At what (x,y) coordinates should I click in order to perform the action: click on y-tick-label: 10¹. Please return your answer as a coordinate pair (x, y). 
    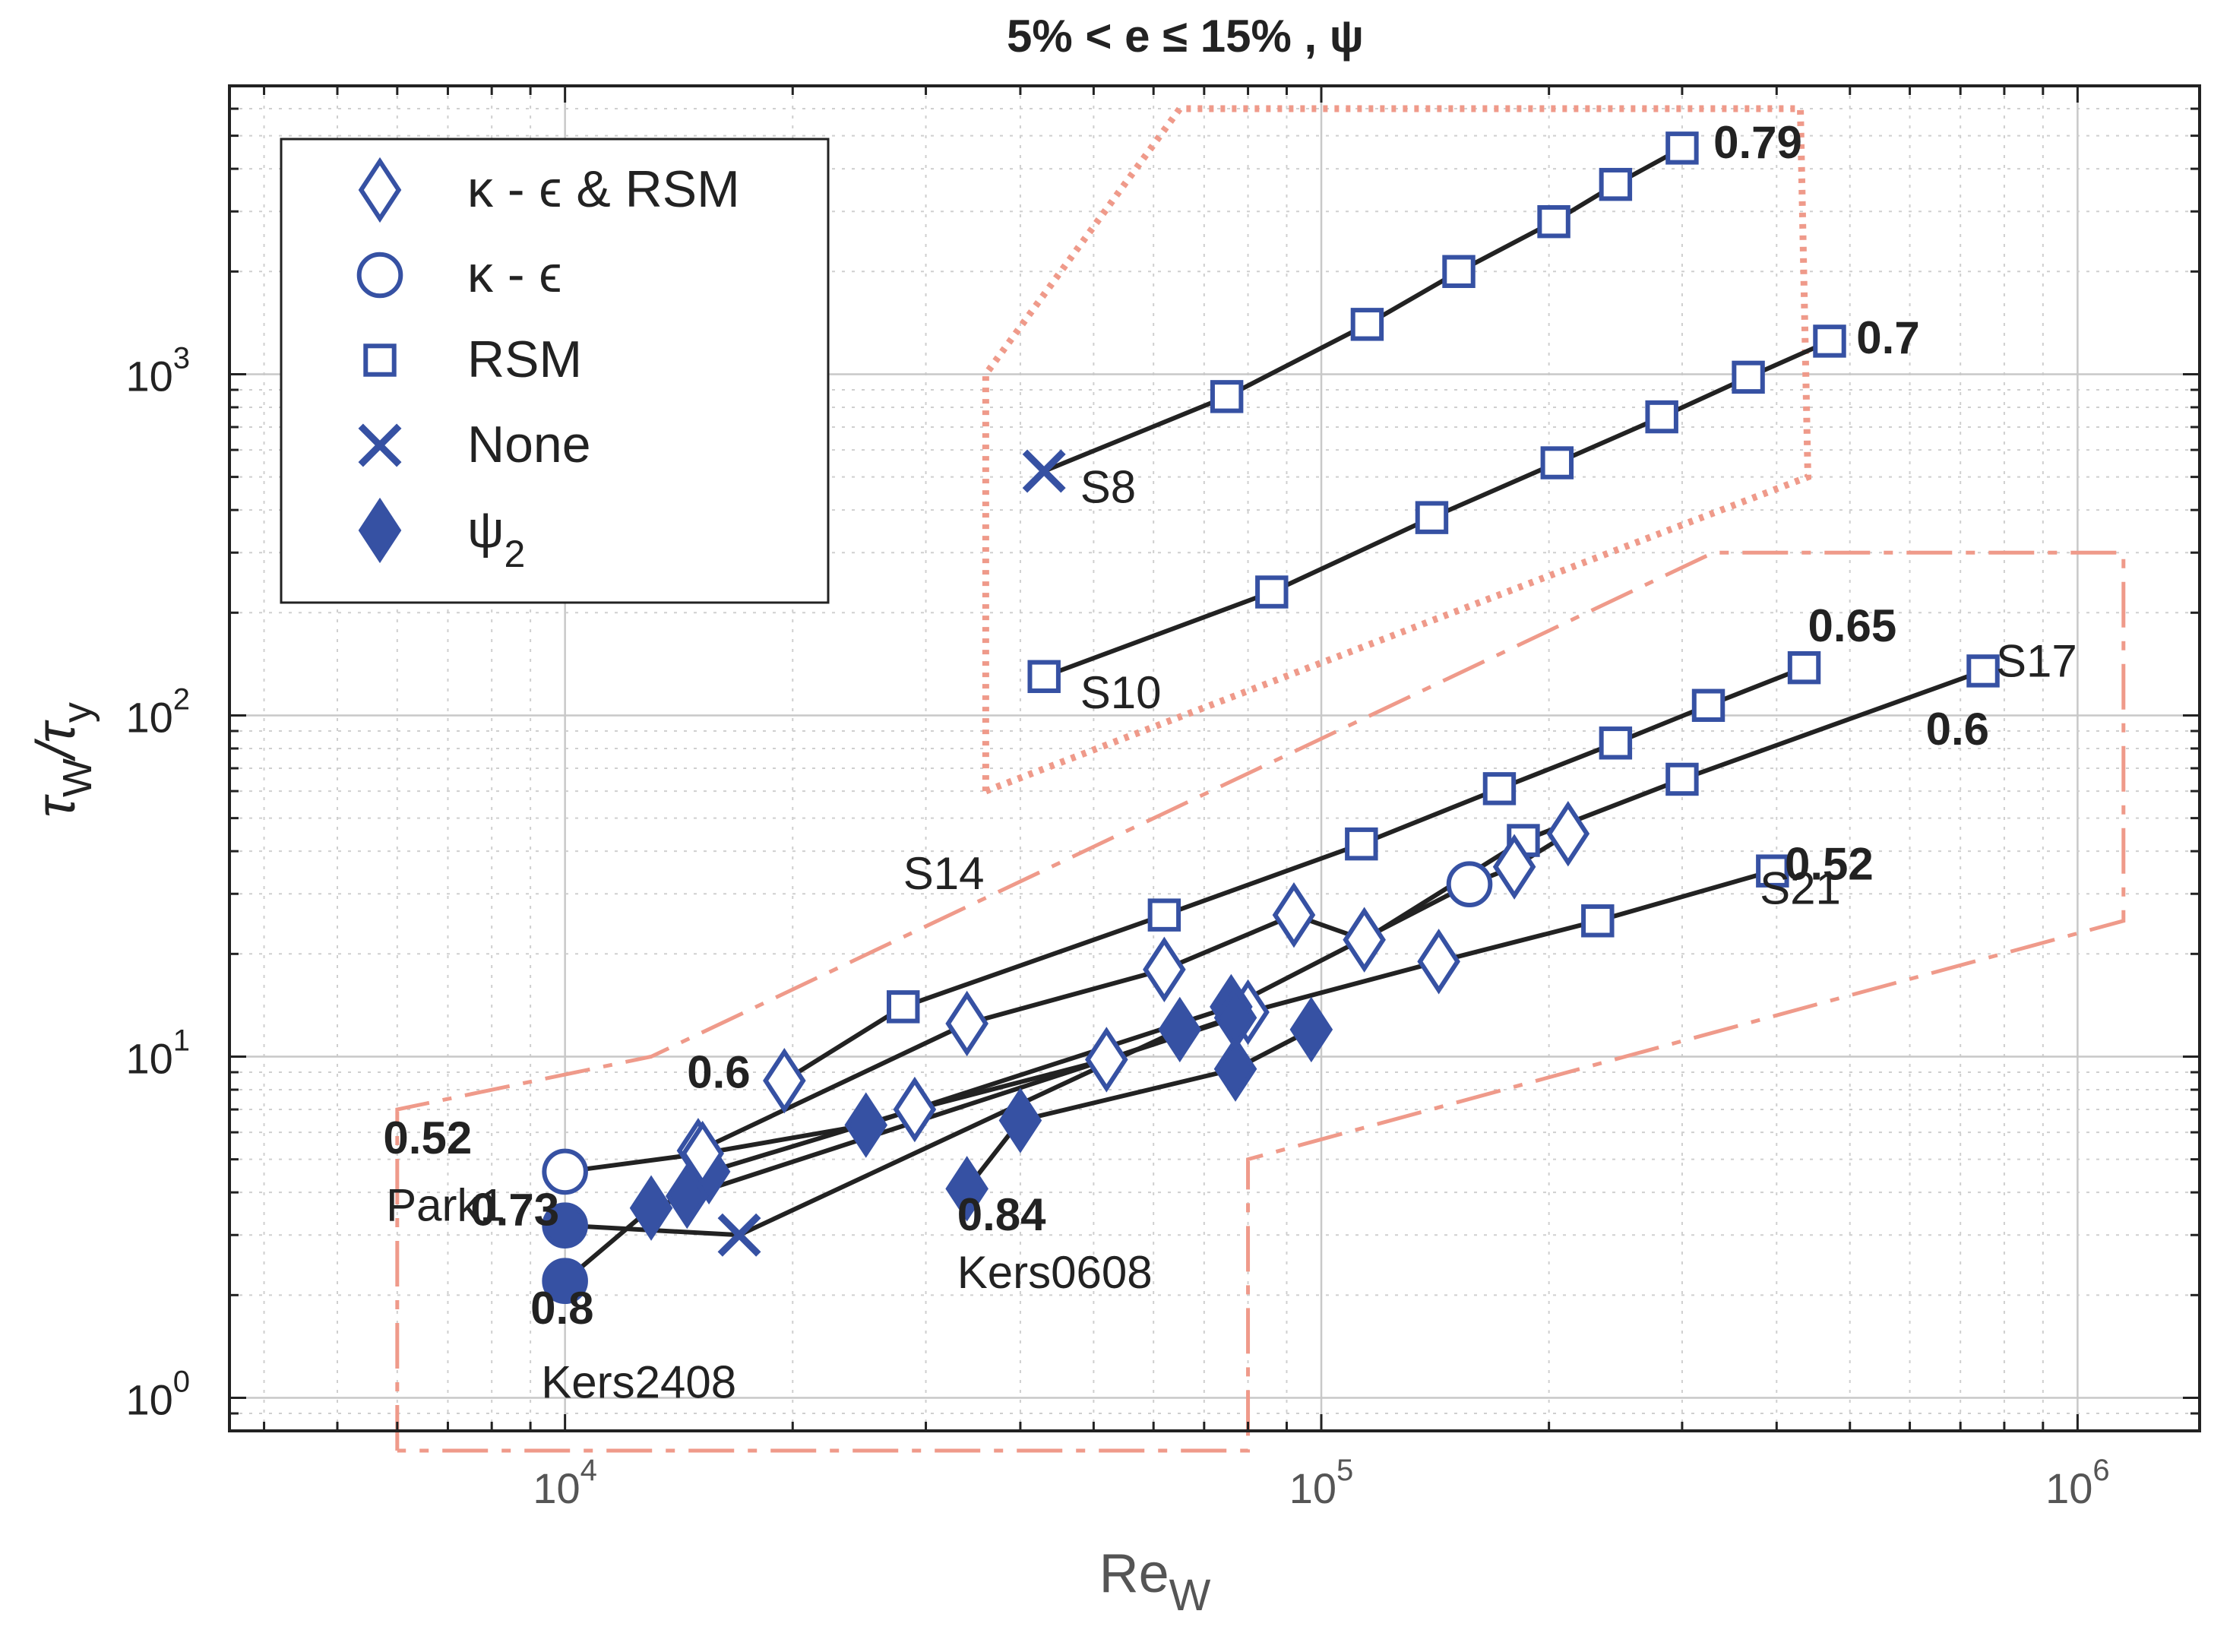
    Looking at the image, I should click on (157, 1053).